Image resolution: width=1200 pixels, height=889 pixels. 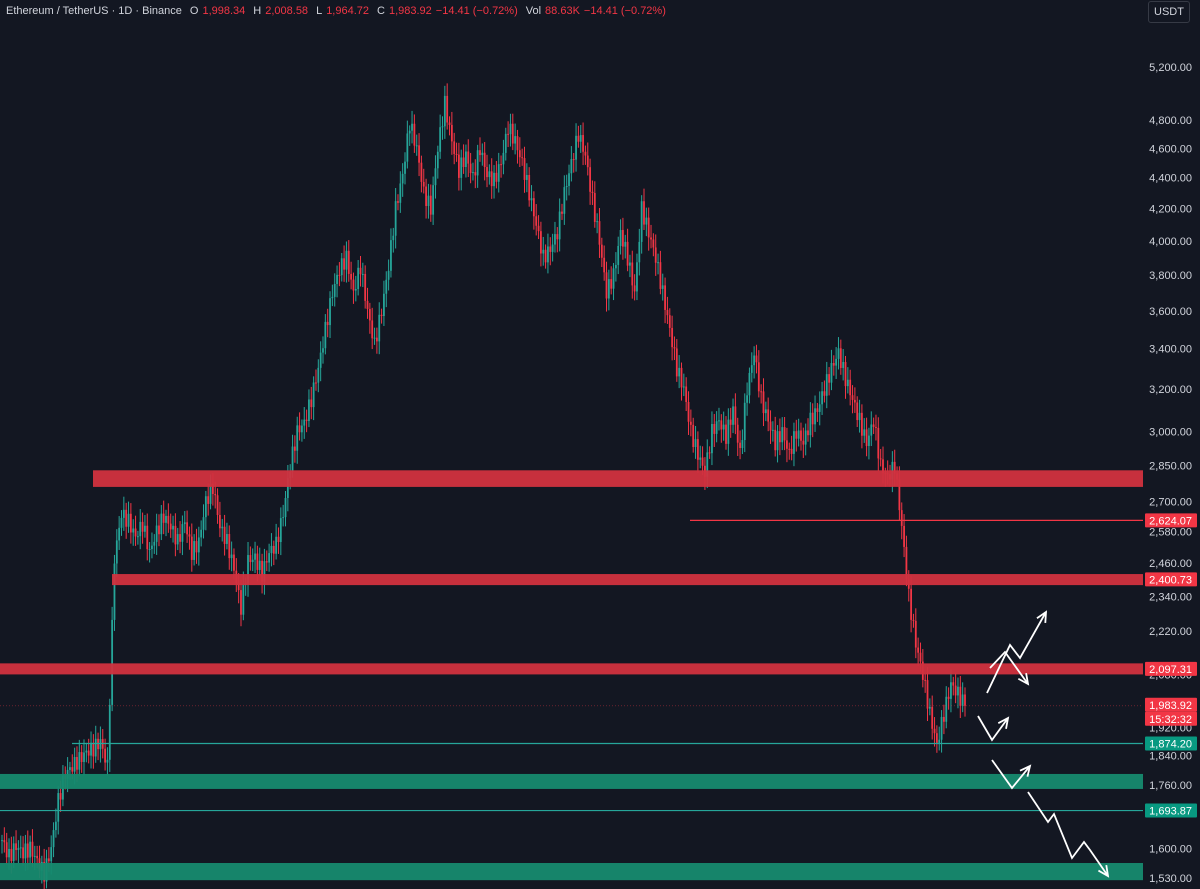 I want to click on price-tag-label: 2,400.73, so click(x=1170, y=580).